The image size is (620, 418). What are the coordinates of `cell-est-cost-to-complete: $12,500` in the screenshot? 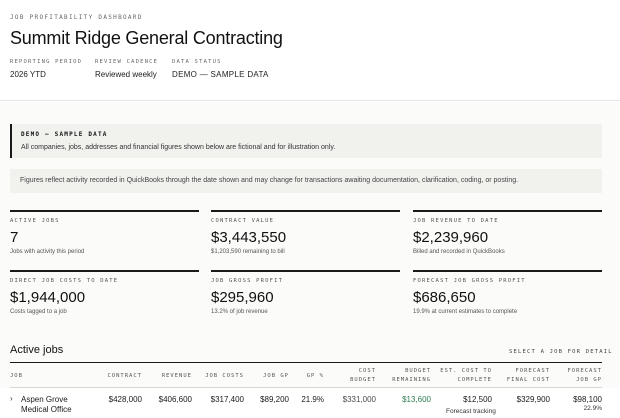 It's located at (477, 399).